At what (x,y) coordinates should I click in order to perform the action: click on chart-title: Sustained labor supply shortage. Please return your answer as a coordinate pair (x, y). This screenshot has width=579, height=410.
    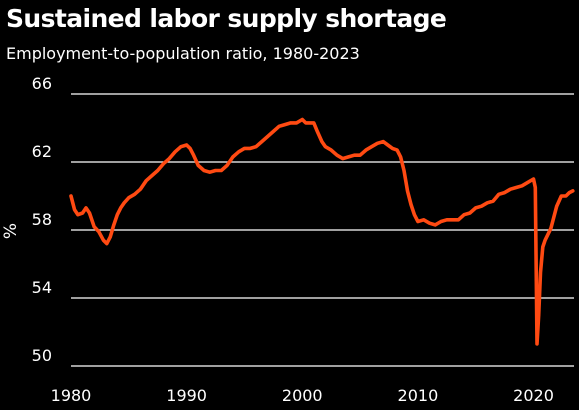
    Looking at the image, I should click on (226, 18).